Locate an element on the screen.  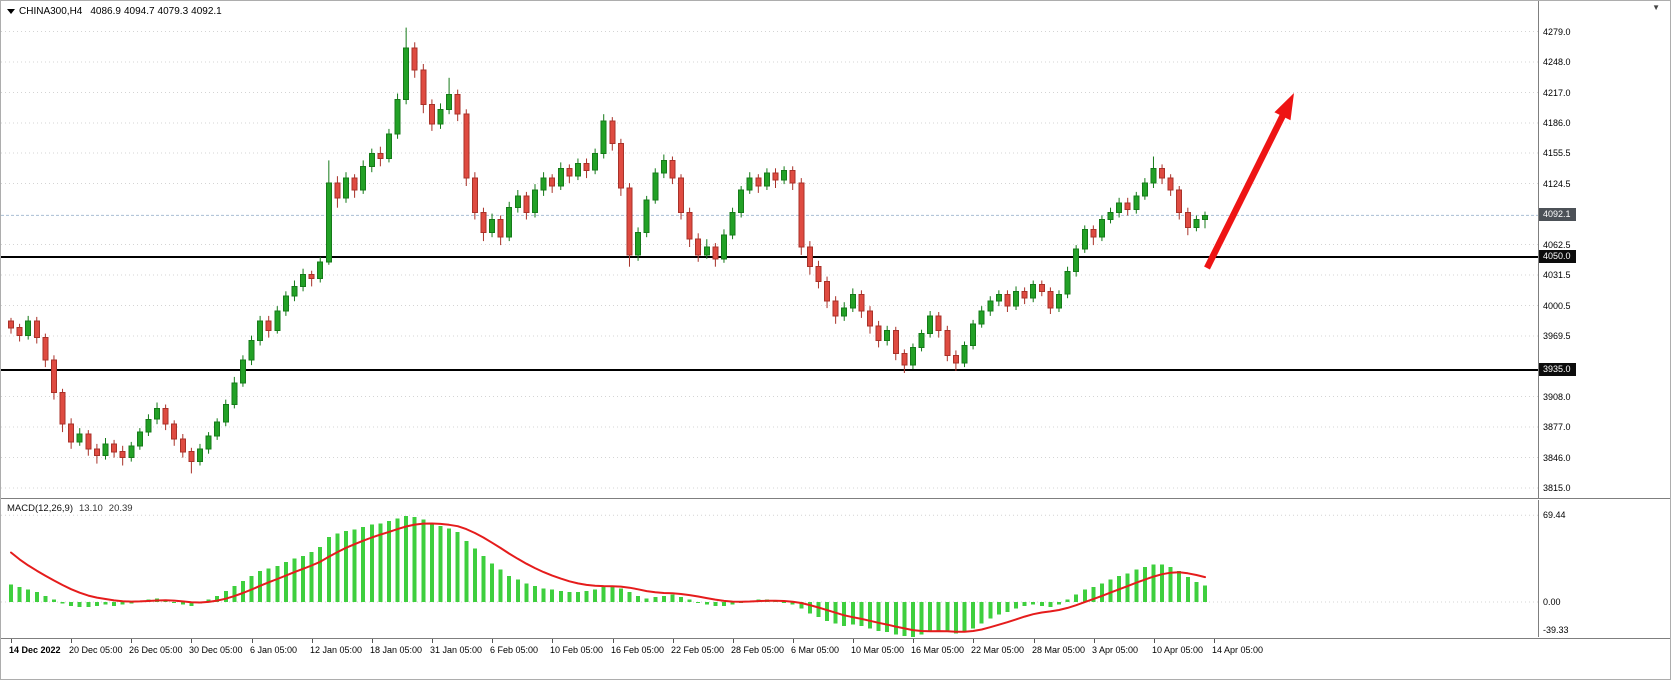
price-axis-label: 4248.0 is located at coordinates (1557, 62).